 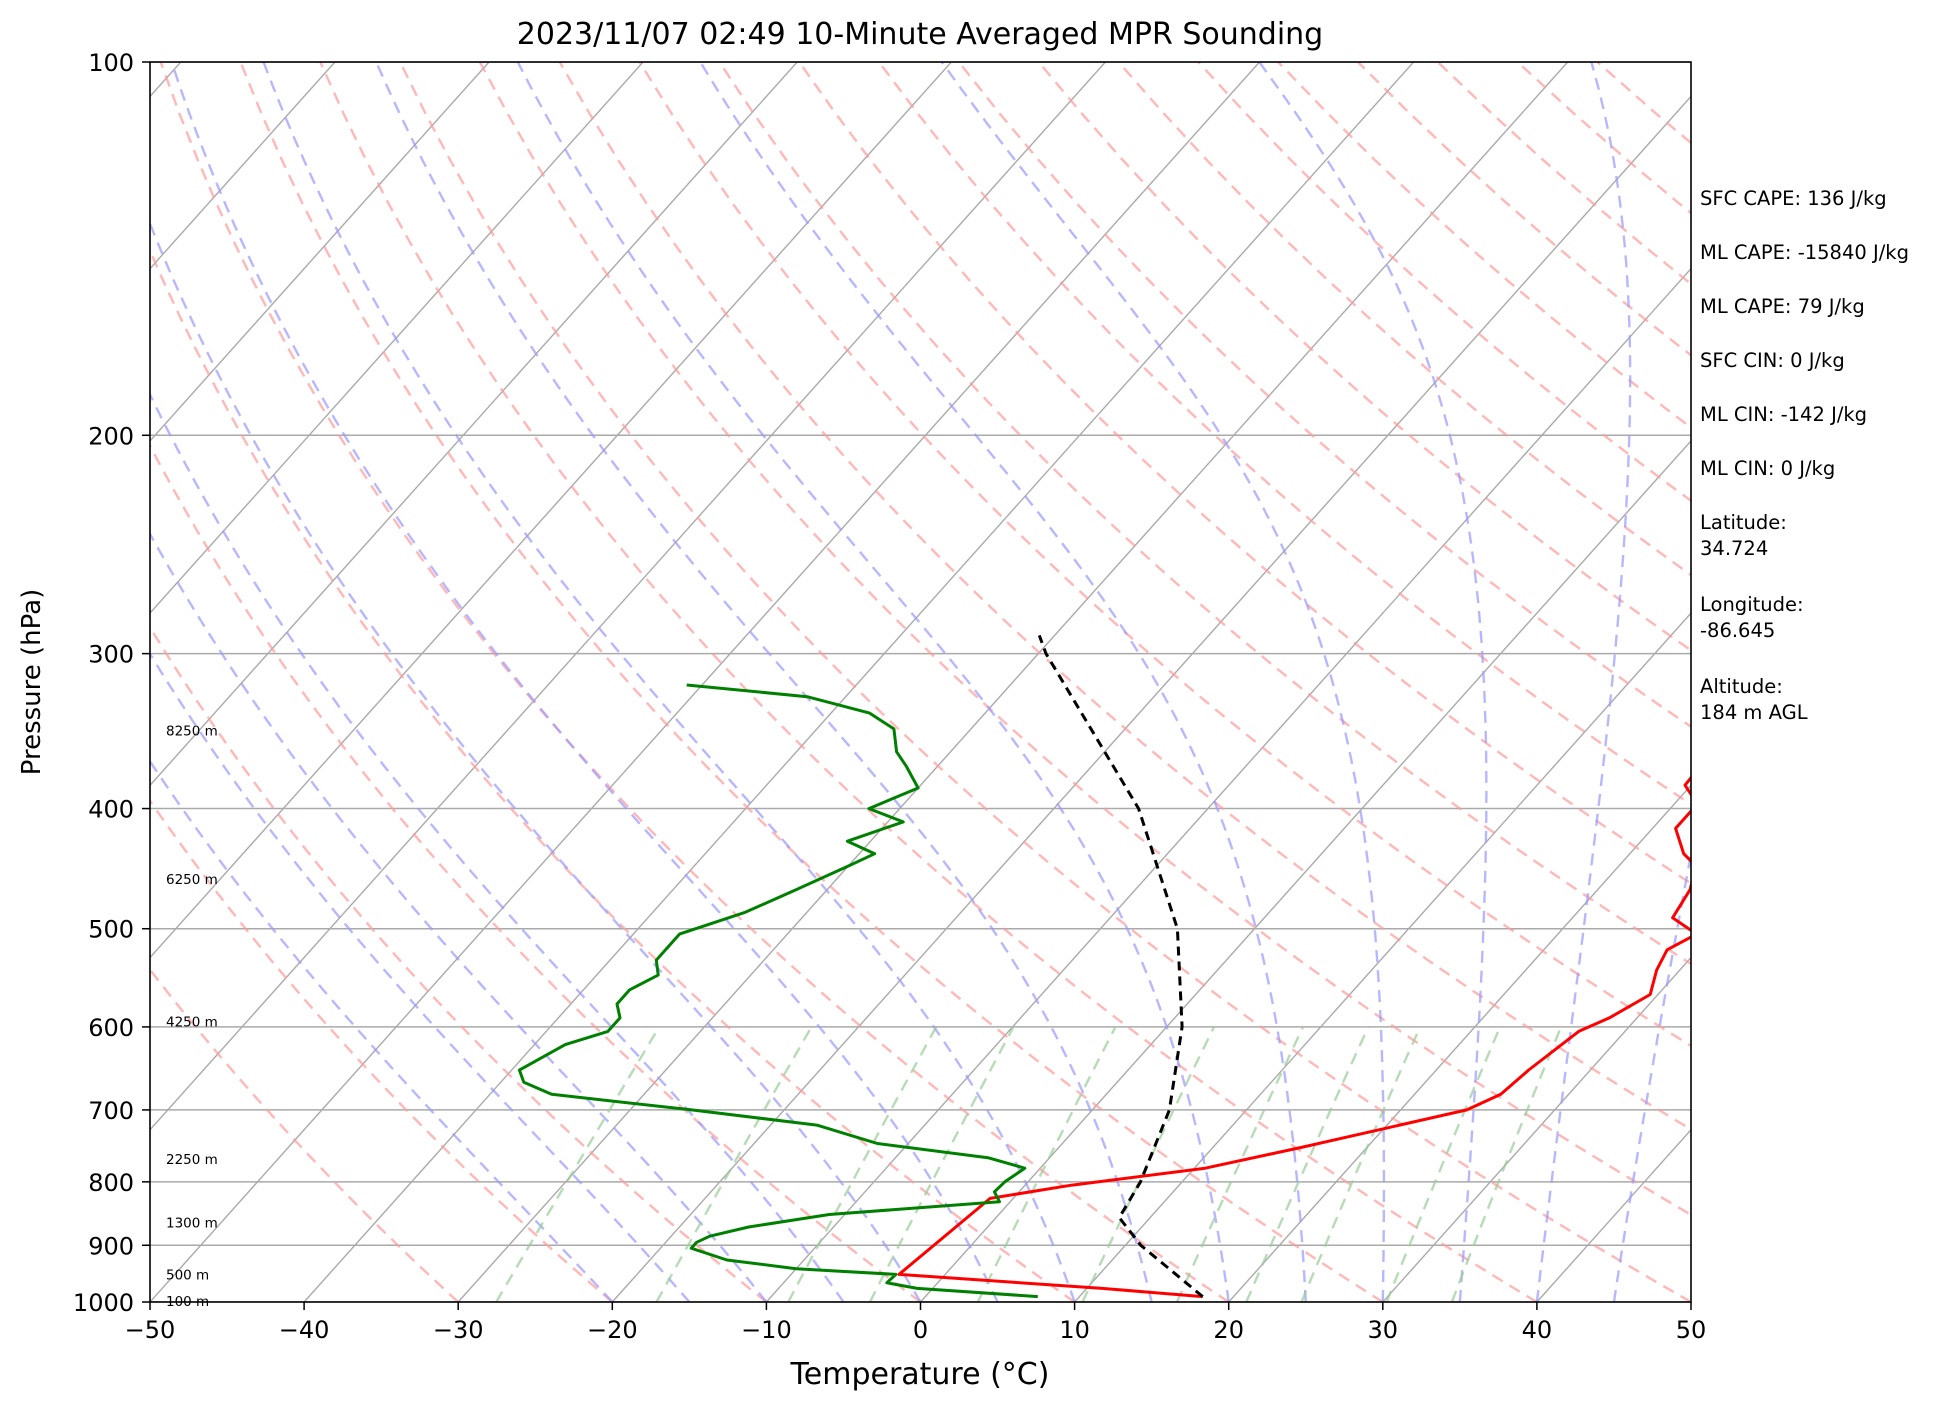 I want to click on y-tick-label: 900, so click(x=111, y=1246).